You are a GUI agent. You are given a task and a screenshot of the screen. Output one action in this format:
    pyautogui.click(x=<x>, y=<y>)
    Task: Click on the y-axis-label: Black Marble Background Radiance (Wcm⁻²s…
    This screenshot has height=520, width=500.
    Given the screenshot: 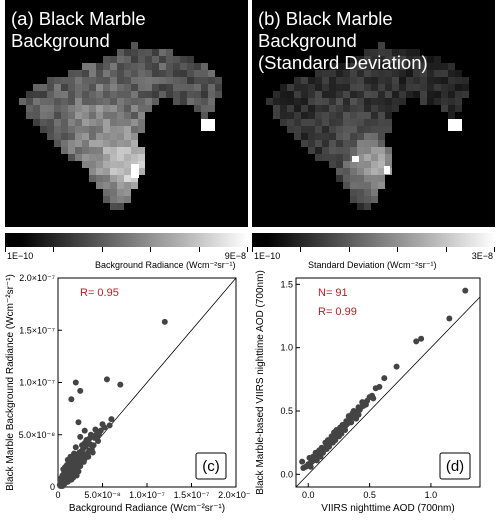 What is the action you would take?
    pyautogui.click(x=10, y=382)
    